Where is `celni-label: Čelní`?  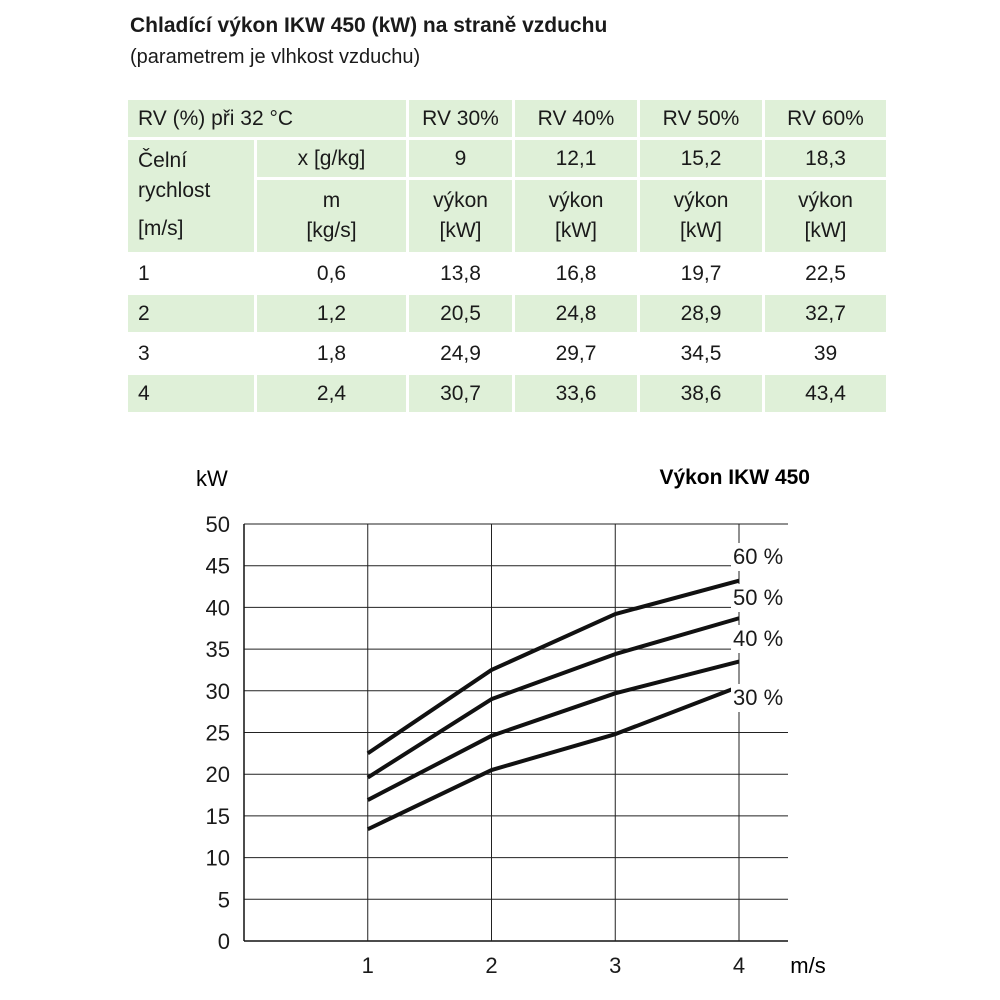
celni-label: Čelní is located at coordinates (163, 160).